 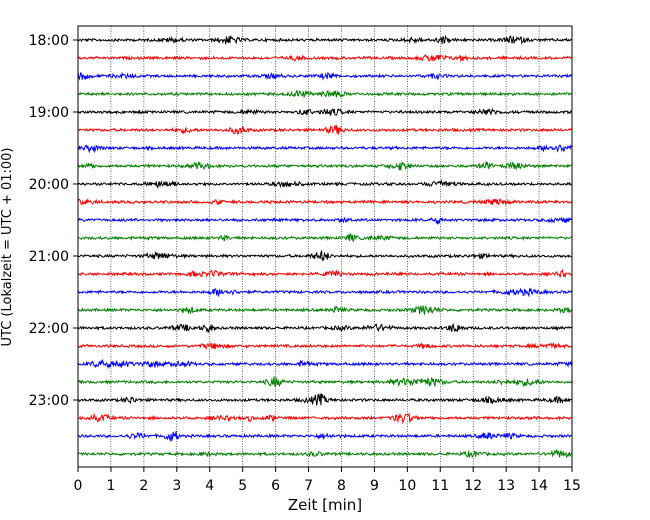 What do you see at coordinates (327, 480) in the screenshot?
I see `x-axis: 0 1 2 3 4 5 6 7 8 9 10 11 12 13 14 15` at bounding box center [327, 480].